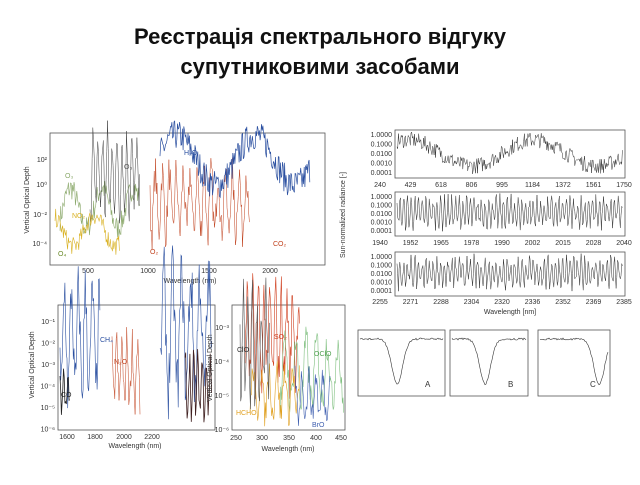  What do you see at coordinates (441, 185) in the screenshot?
I see `x-tick-label: 618` at bounding box center [441, 185].